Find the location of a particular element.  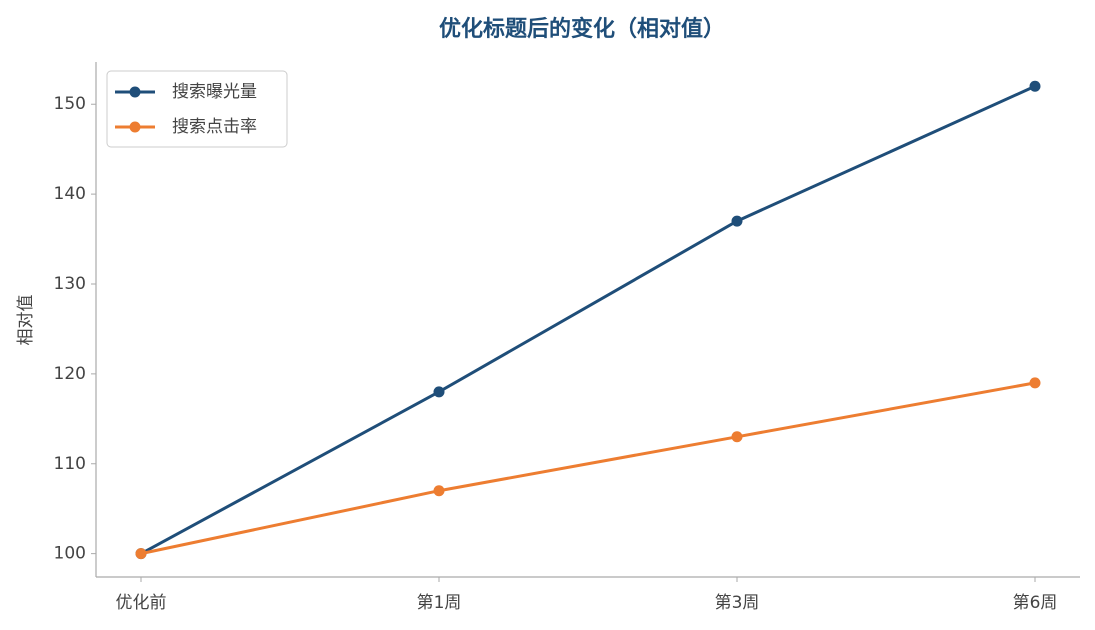

y-tick-label: 110 is located at coordinates (70, 464).